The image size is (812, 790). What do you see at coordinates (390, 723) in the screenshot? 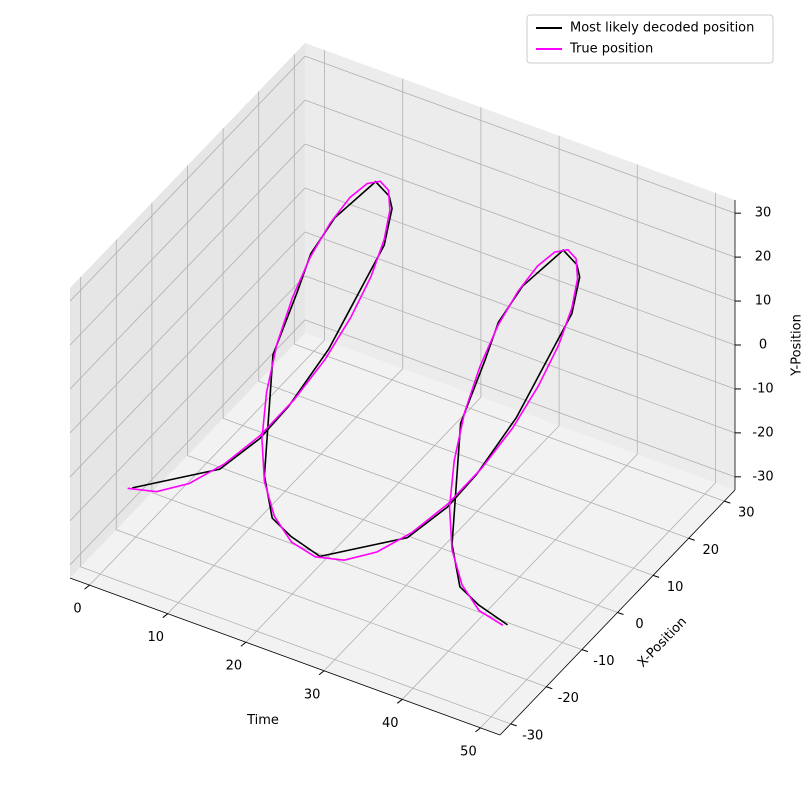
I see `x-tick-label: 40` at bounding box center [390, 723].